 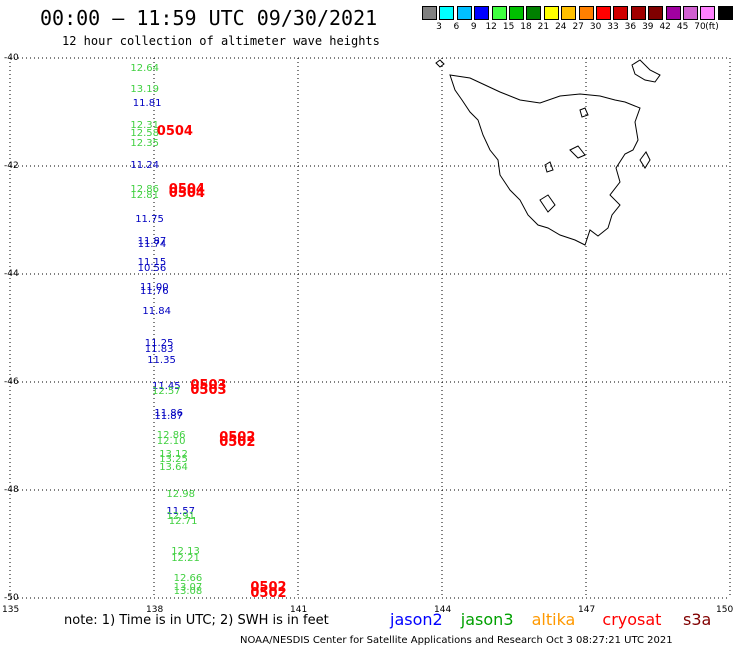 I want to click on latitude-label: -42, so click(x=11, y=166).